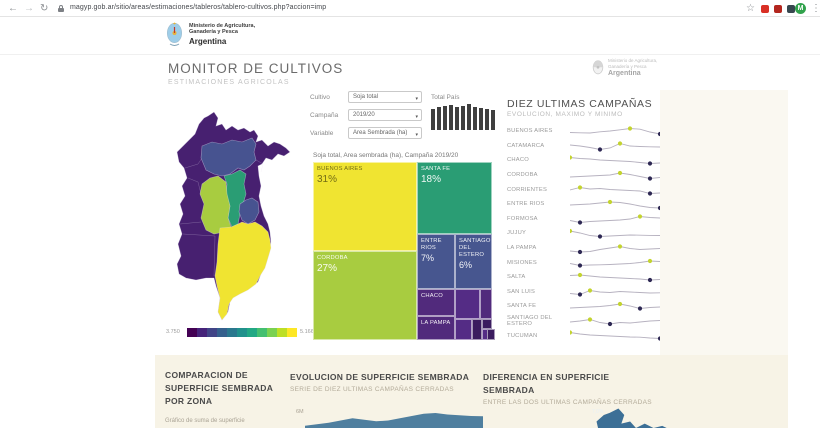 This screenshot has width=820, height=428. What do you see at coordinates (431, 244) in the screenshot?
I see `treemap-cell-name: ENTRE RIOS` at bounding box center [431, 244].